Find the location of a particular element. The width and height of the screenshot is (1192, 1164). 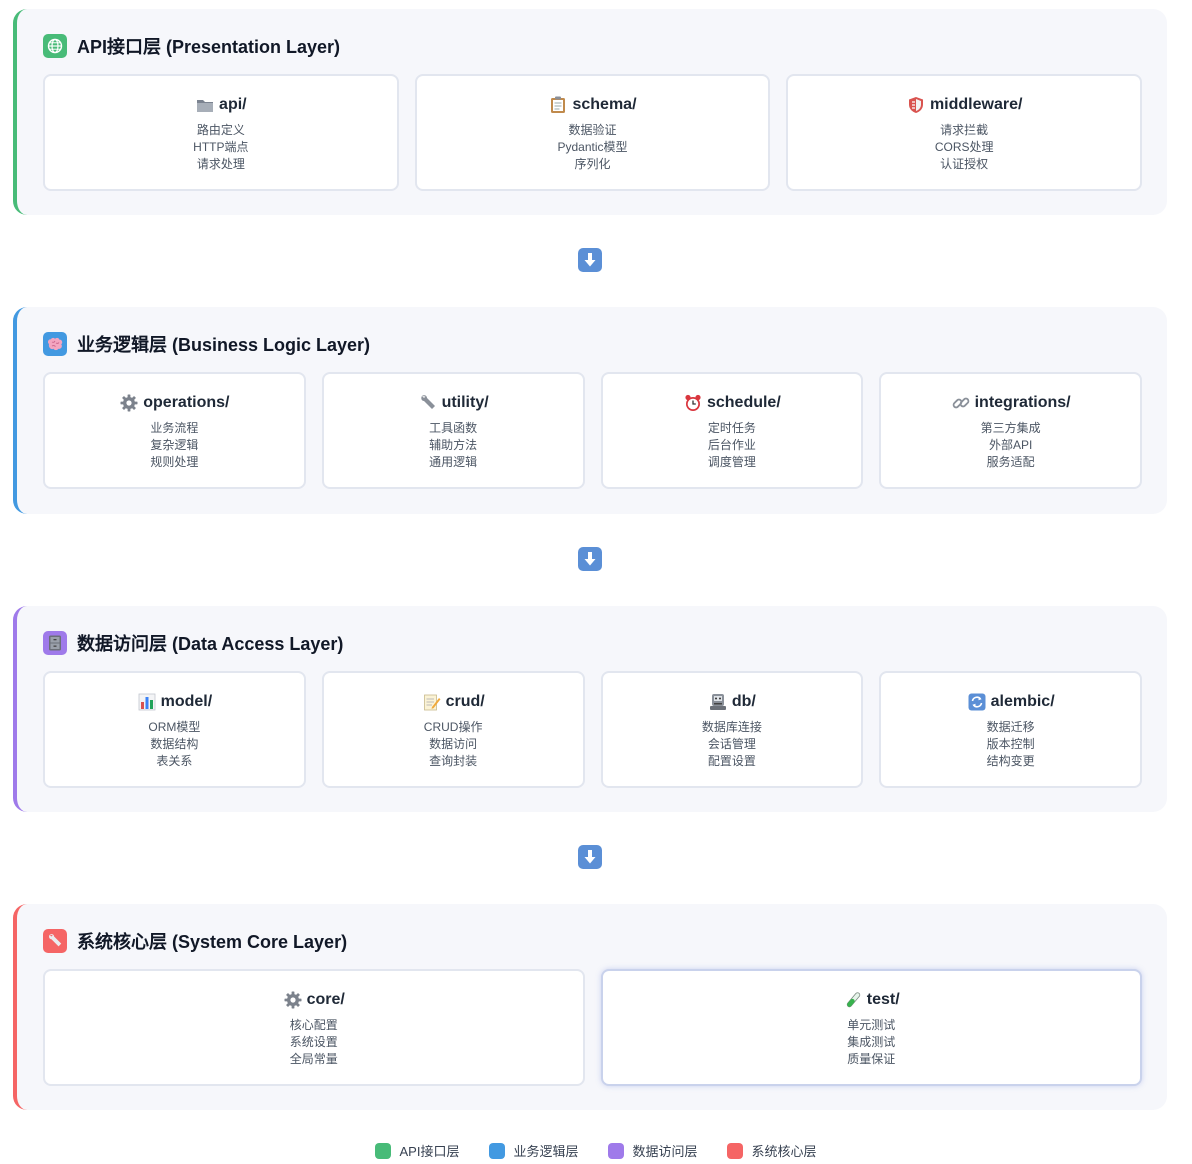

clipboard-icon is located at coordinates (558, 105).